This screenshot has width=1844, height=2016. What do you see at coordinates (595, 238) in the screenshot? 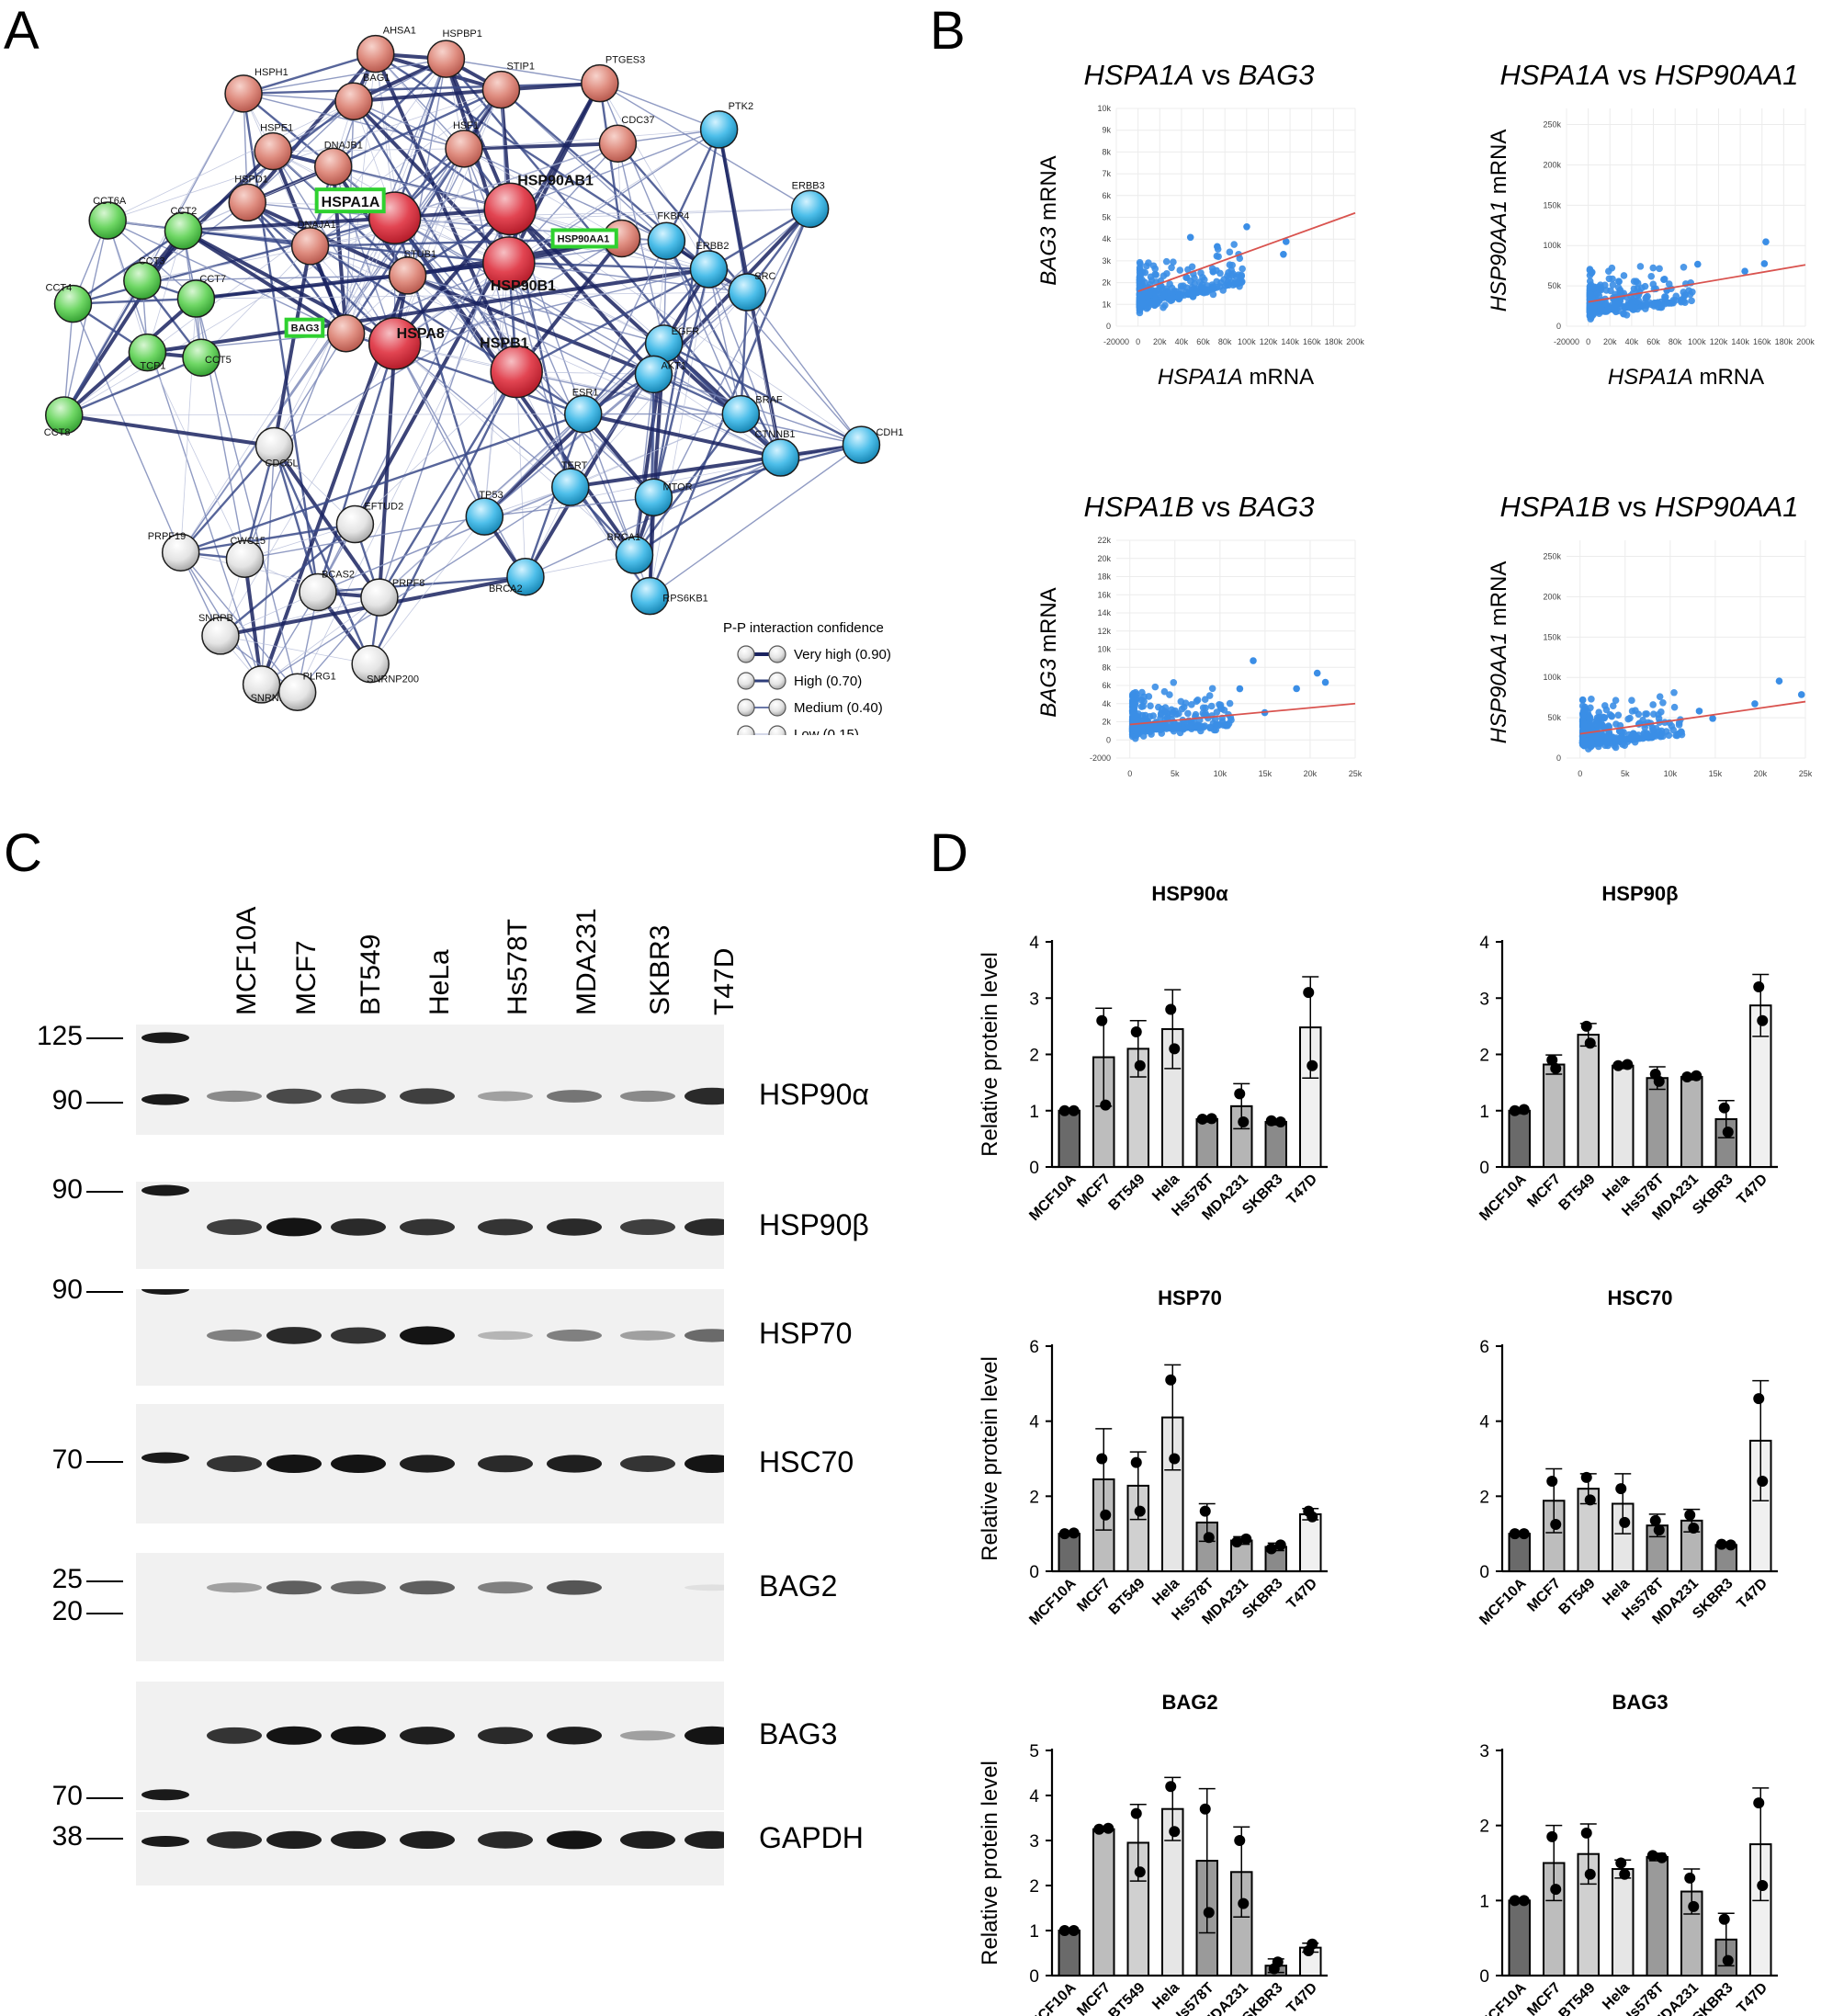
I see `node-hsp90aa1: HSP90AA1` at bounding box center [595, 238].